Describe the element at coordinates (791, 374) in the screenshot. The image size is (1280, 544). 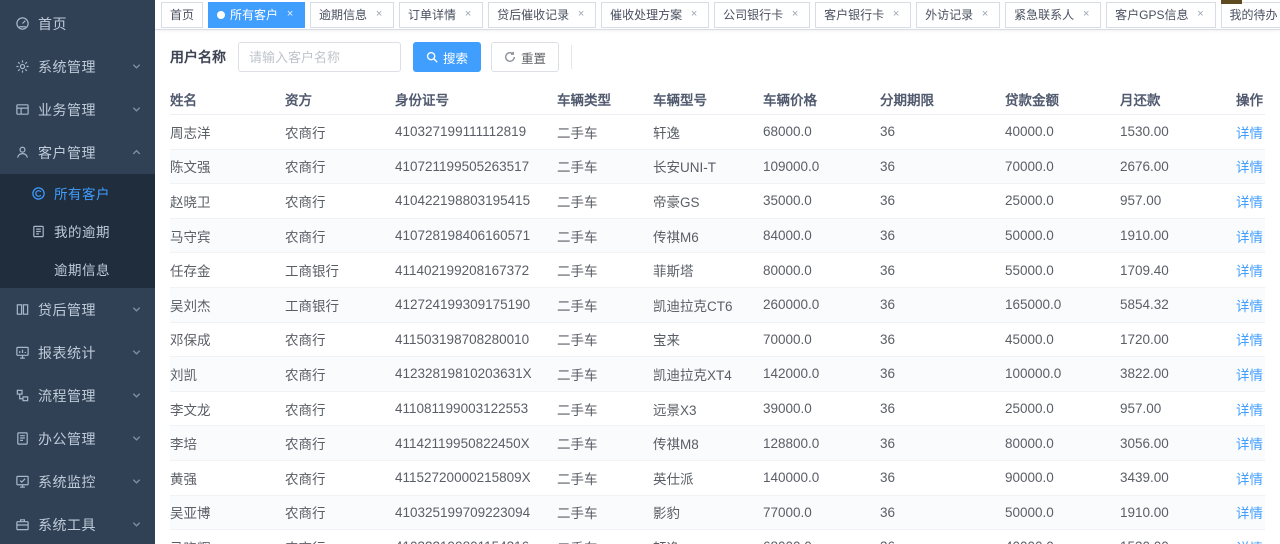
I see `table-cell: 142000.0` at that location.